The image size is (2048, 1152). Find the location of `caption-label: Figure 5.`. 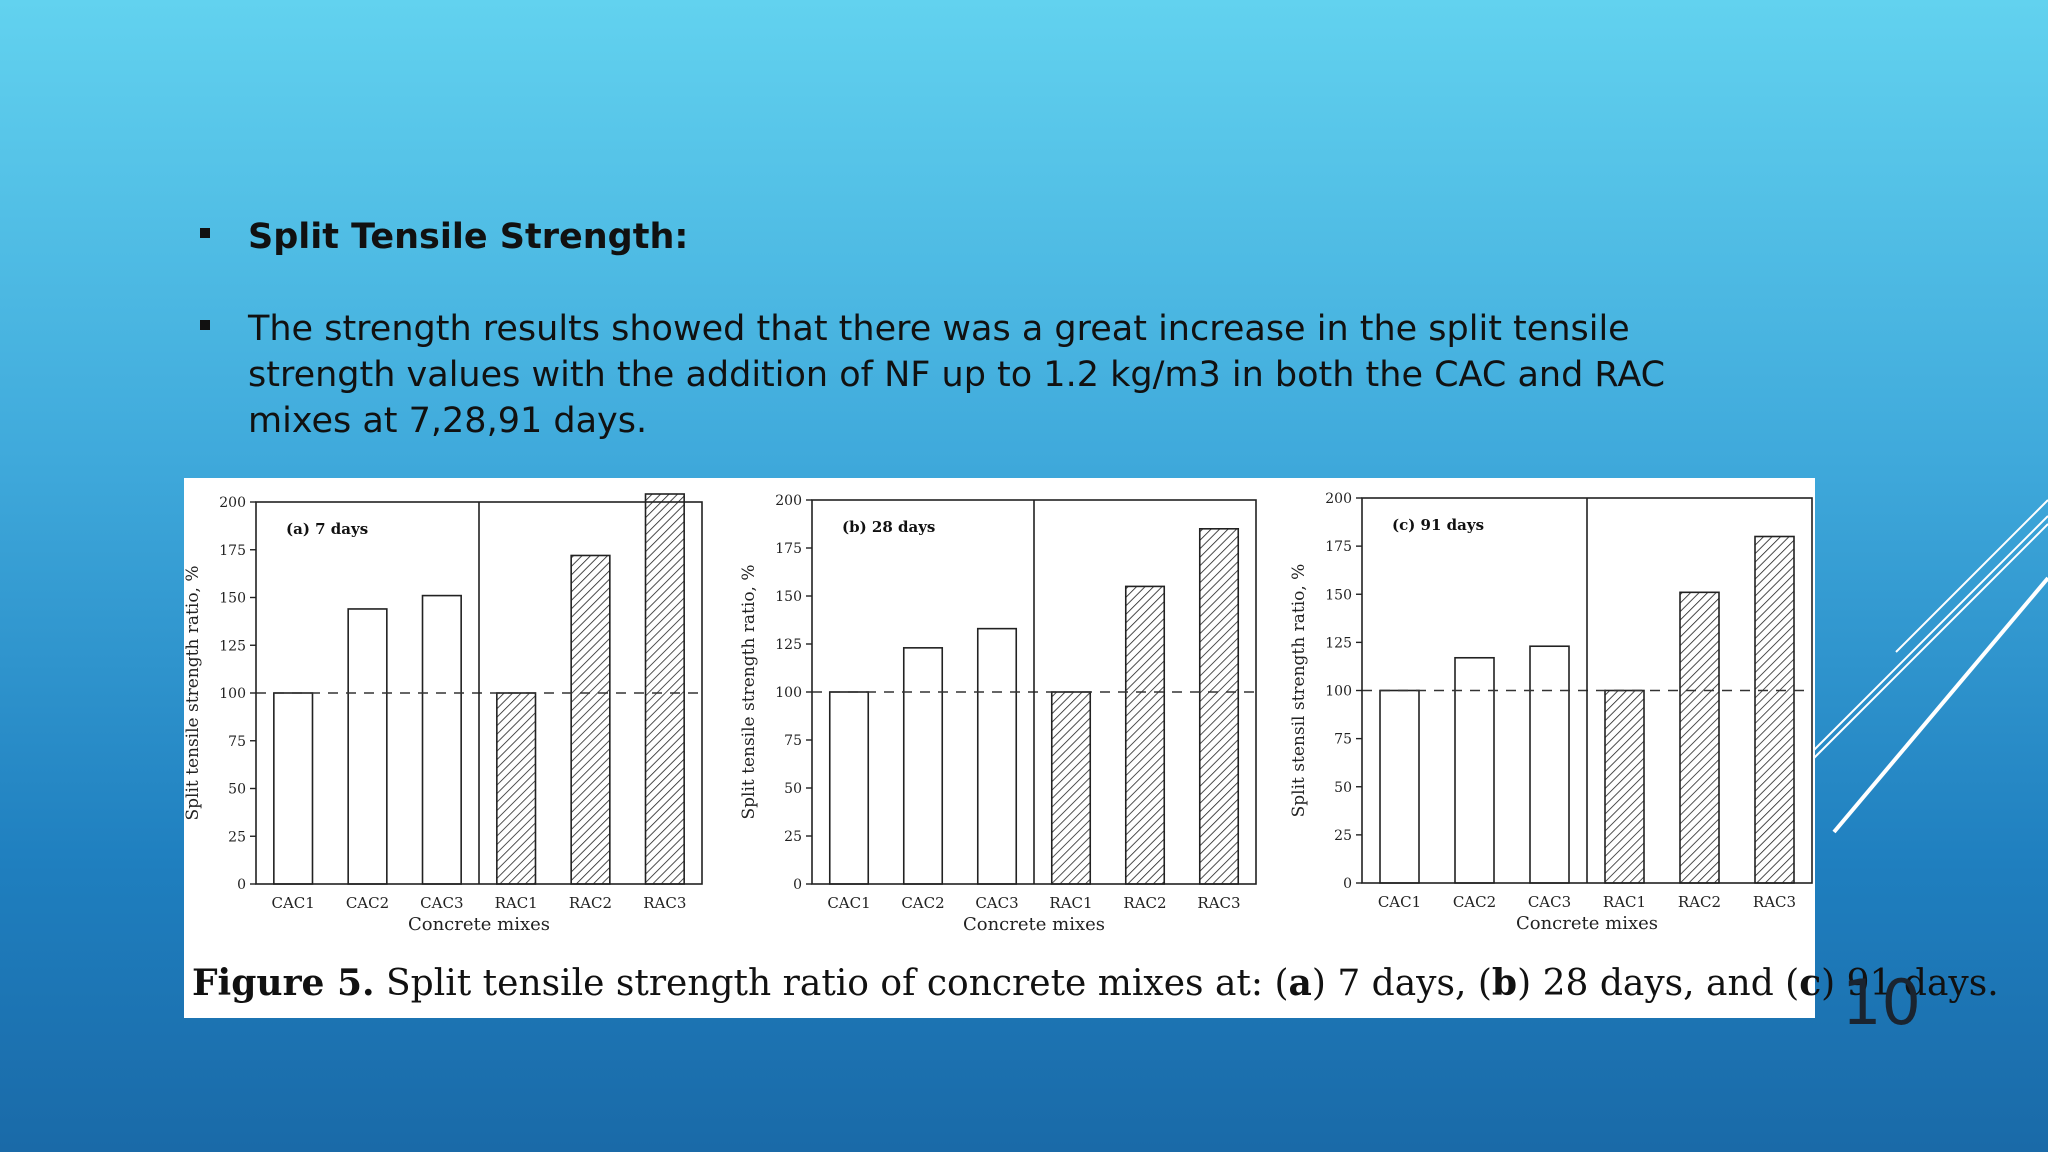

caption-label: Figure 5. is located at coordinates (283, 983).